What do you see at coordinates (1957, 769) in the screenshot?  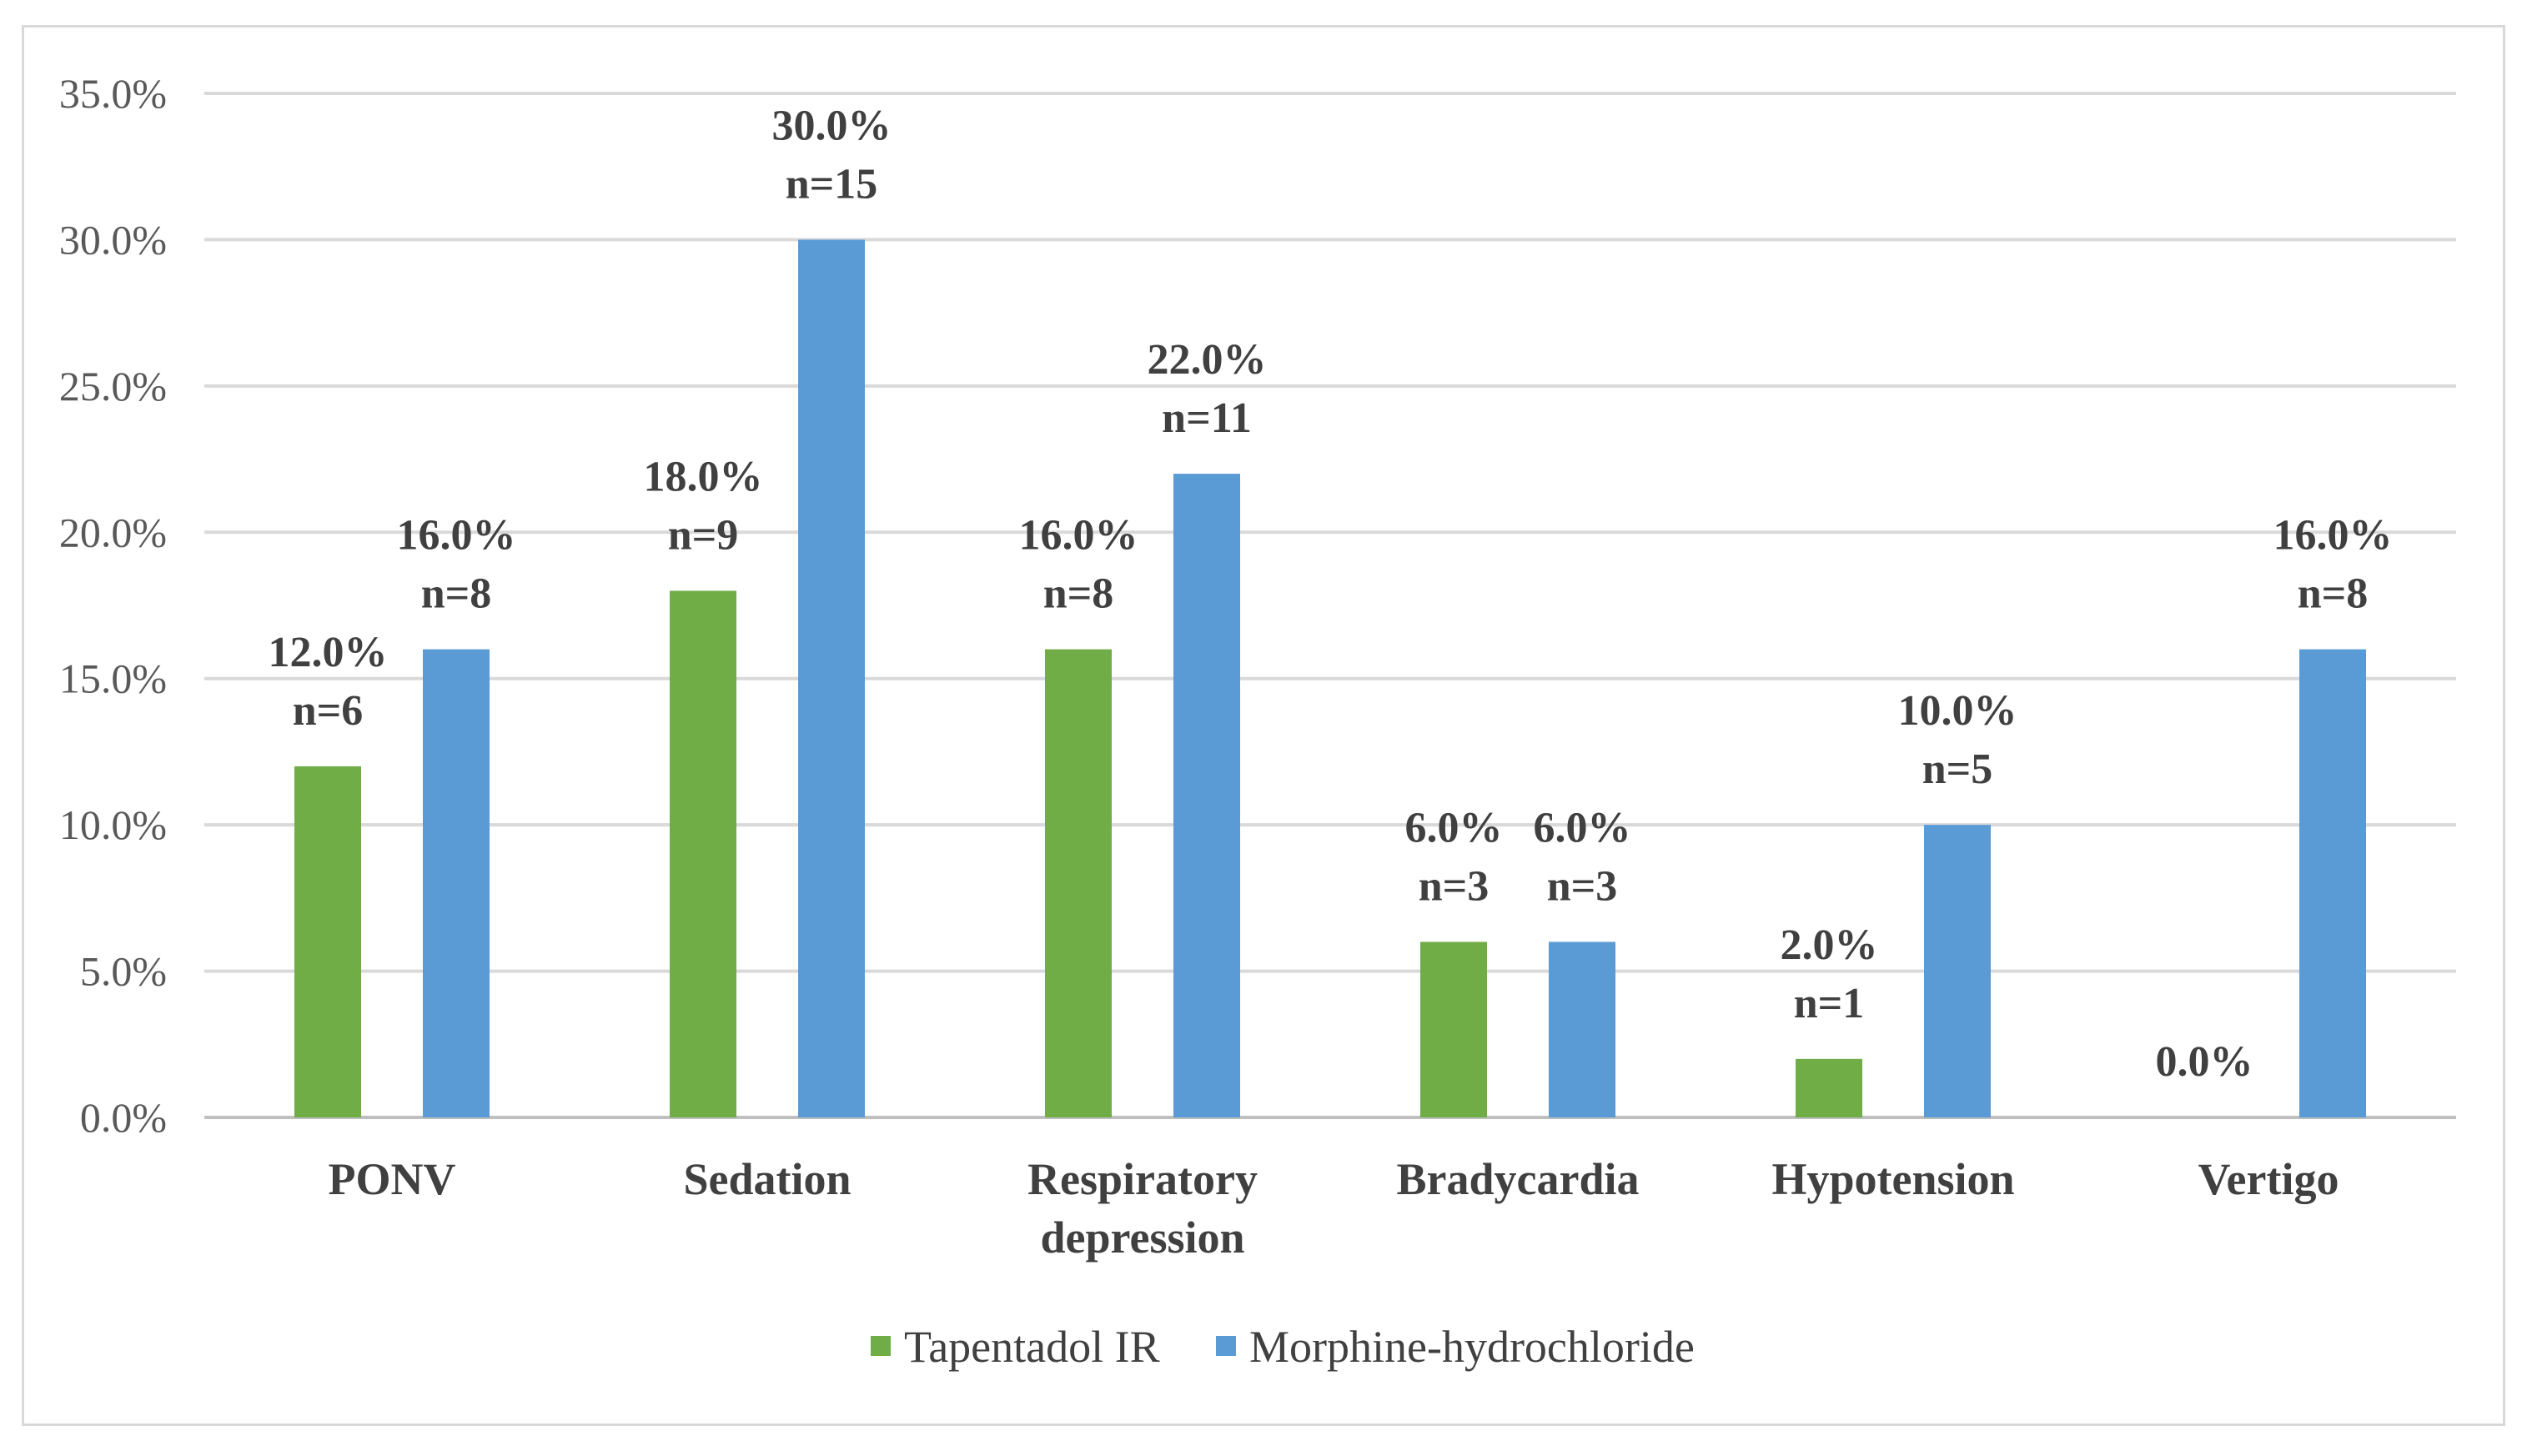 I see `data-label: n=5` at bounding box center [1957, 769].